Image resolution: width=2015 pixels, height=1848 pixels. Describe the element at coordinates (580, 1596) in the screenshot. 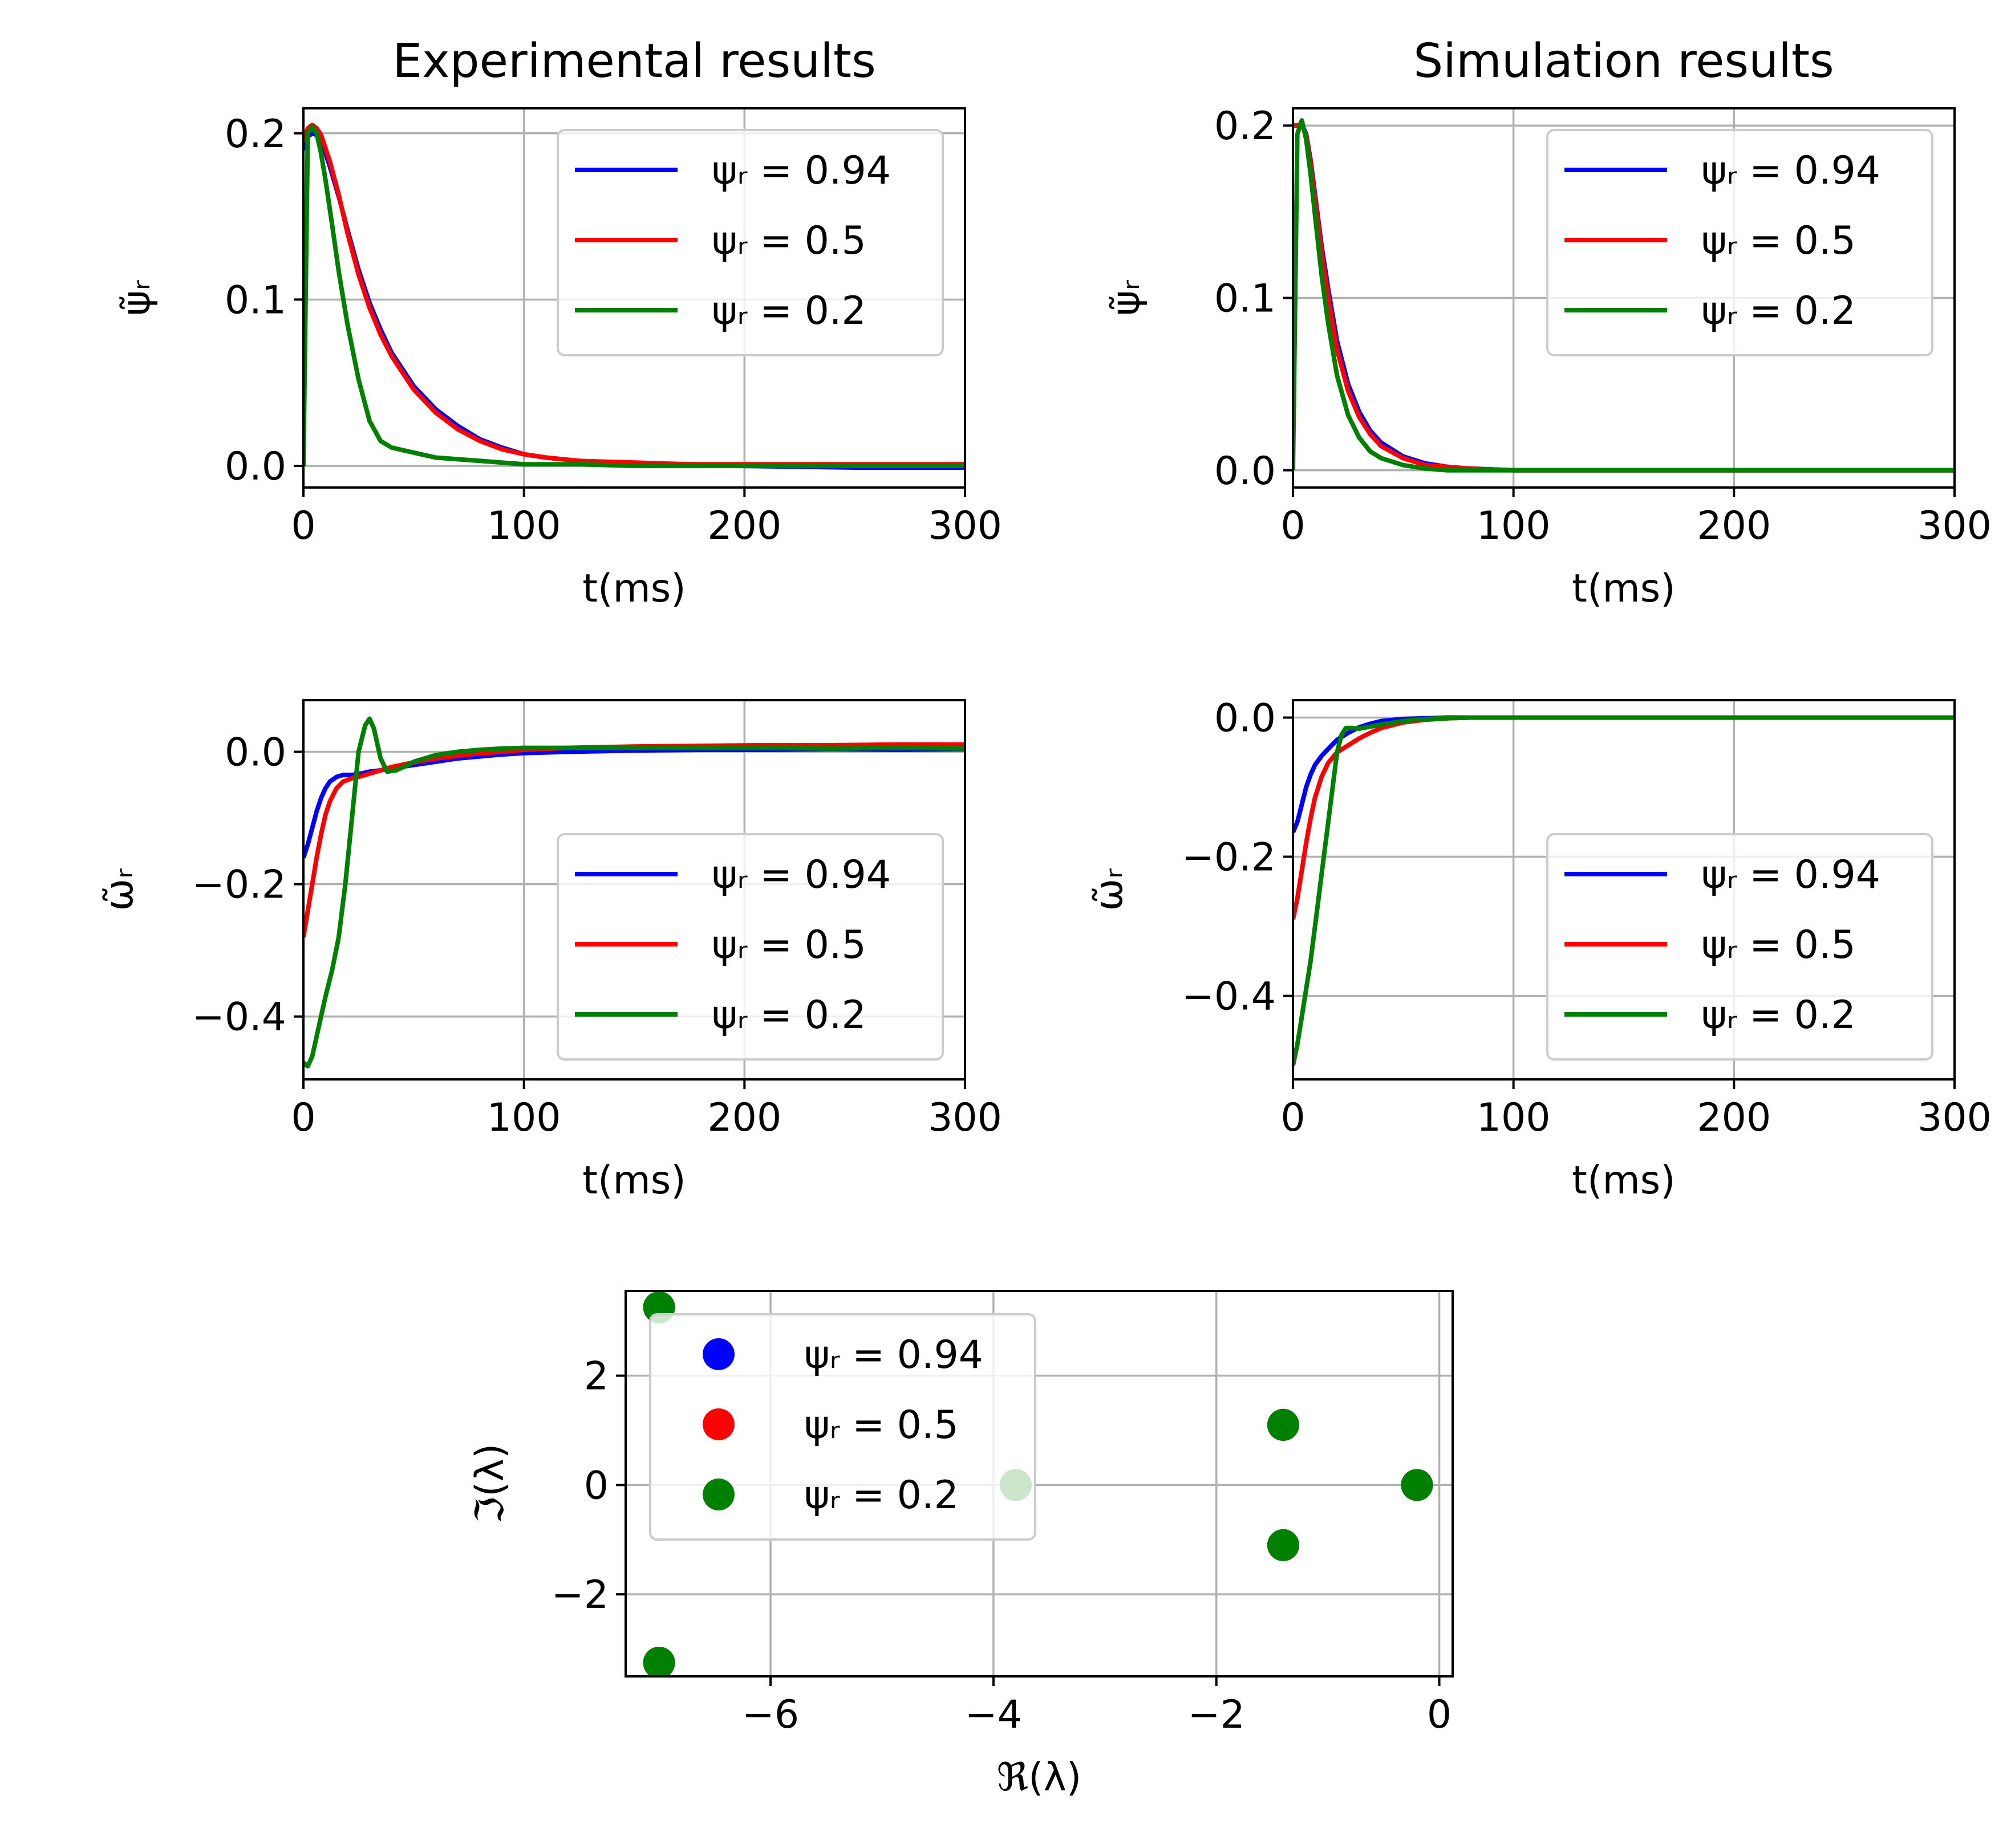

I see `y-tick-label: −2` at that location.